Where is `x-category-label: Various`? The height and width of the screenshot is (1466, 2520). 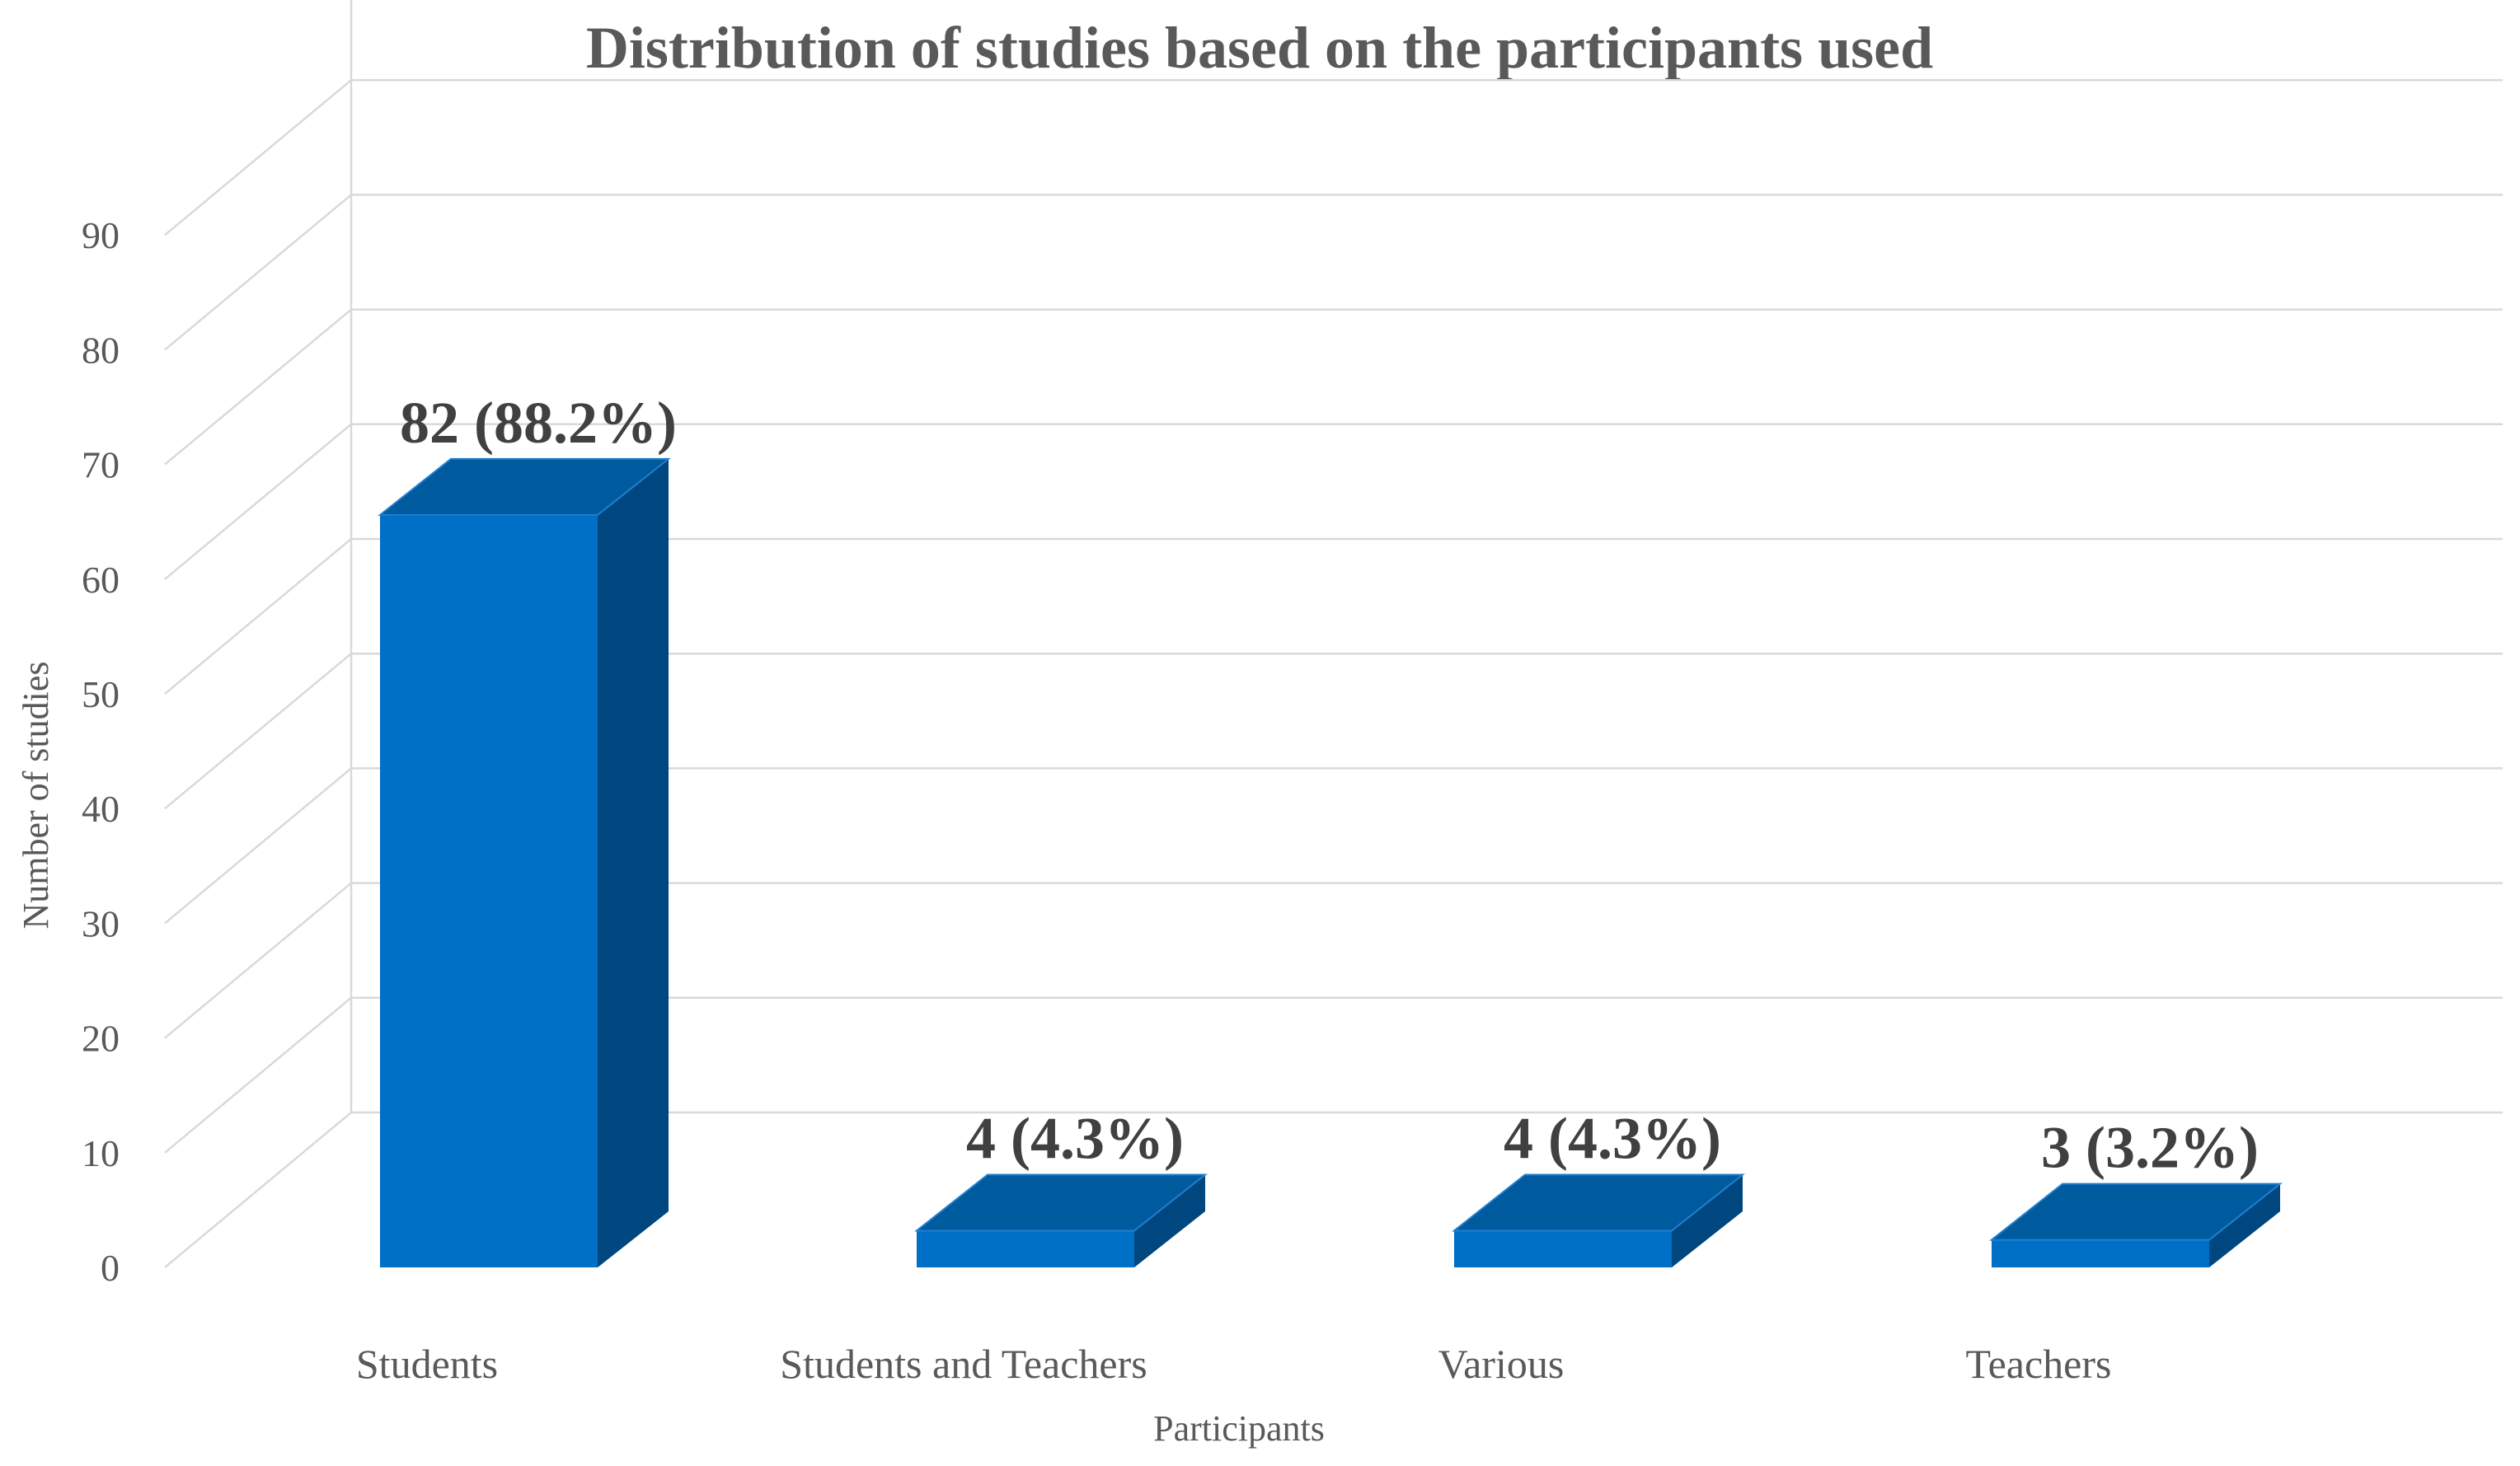 x-category-label: Various is located at coordinates (1501, 1364).